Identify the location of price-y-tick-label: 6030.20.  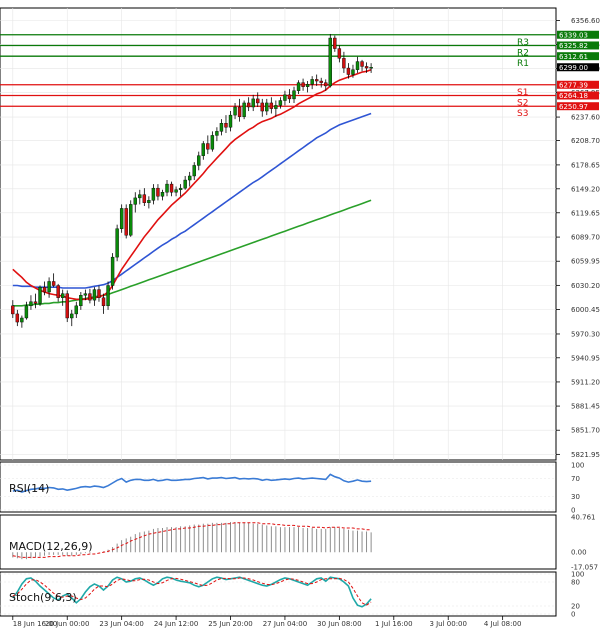
(585, 286).